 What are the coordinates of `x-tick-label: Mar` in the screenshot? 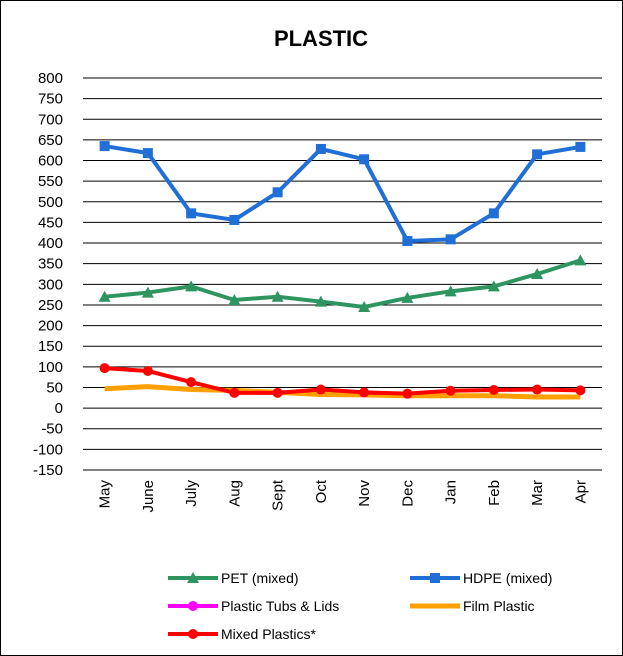 It's located at (537, 493).